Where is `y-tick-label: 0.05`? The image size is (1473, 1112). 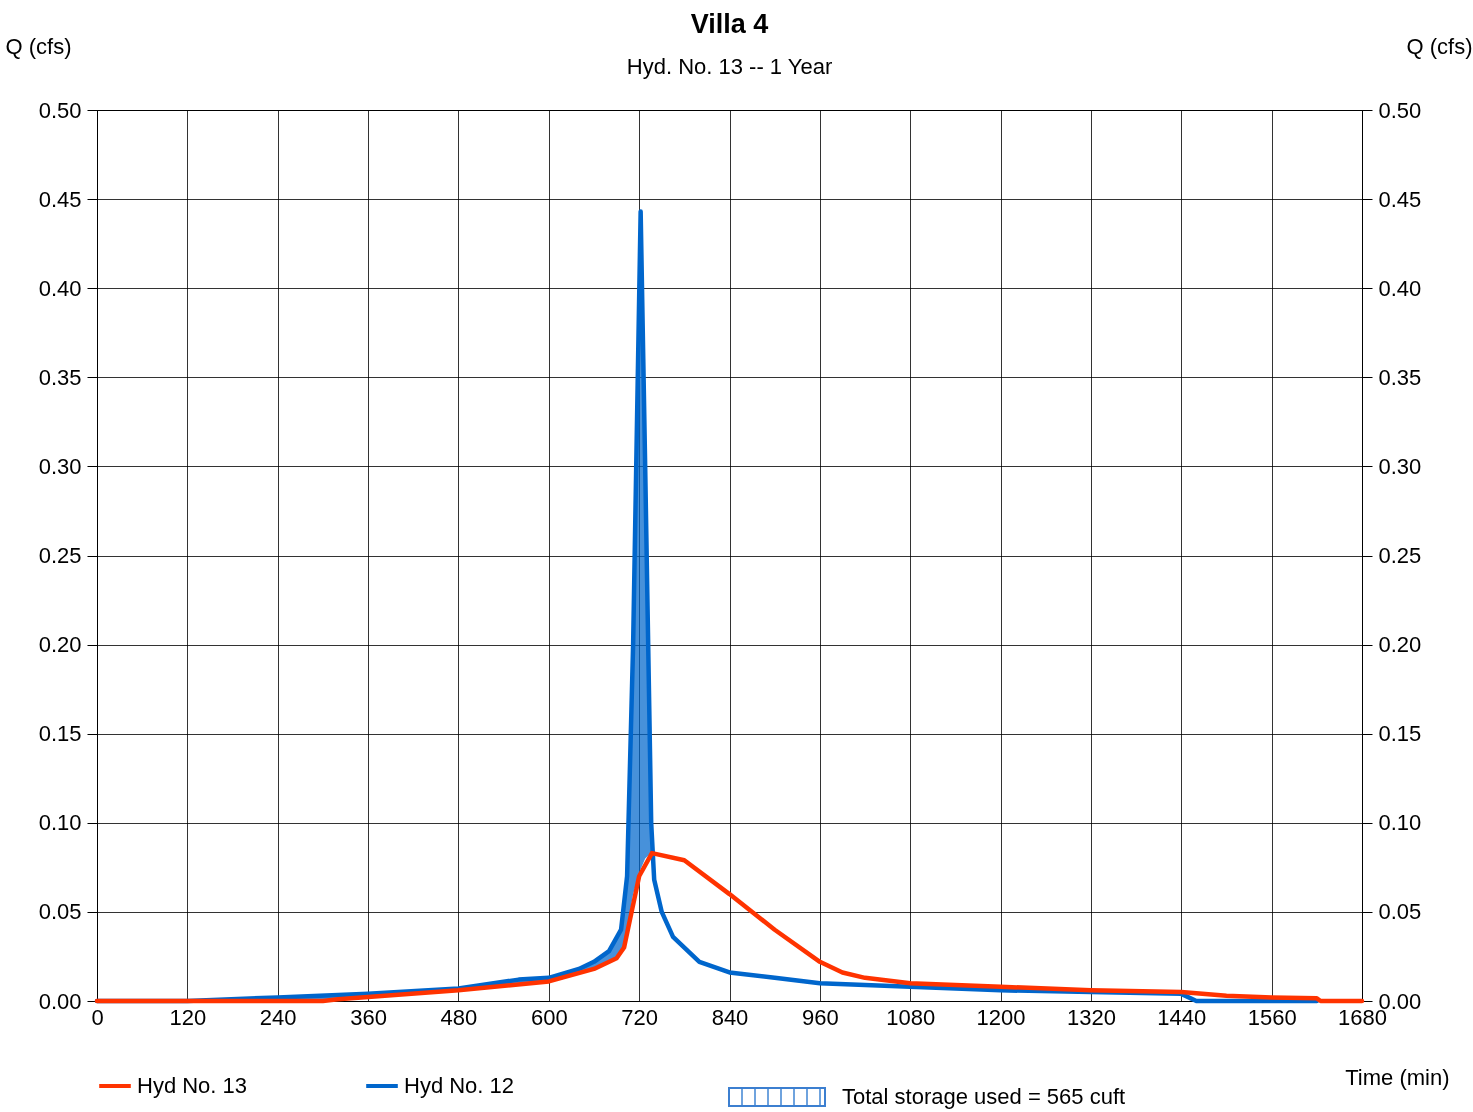 y-tick-label: 0.05 is located at coordinates (60, 912).